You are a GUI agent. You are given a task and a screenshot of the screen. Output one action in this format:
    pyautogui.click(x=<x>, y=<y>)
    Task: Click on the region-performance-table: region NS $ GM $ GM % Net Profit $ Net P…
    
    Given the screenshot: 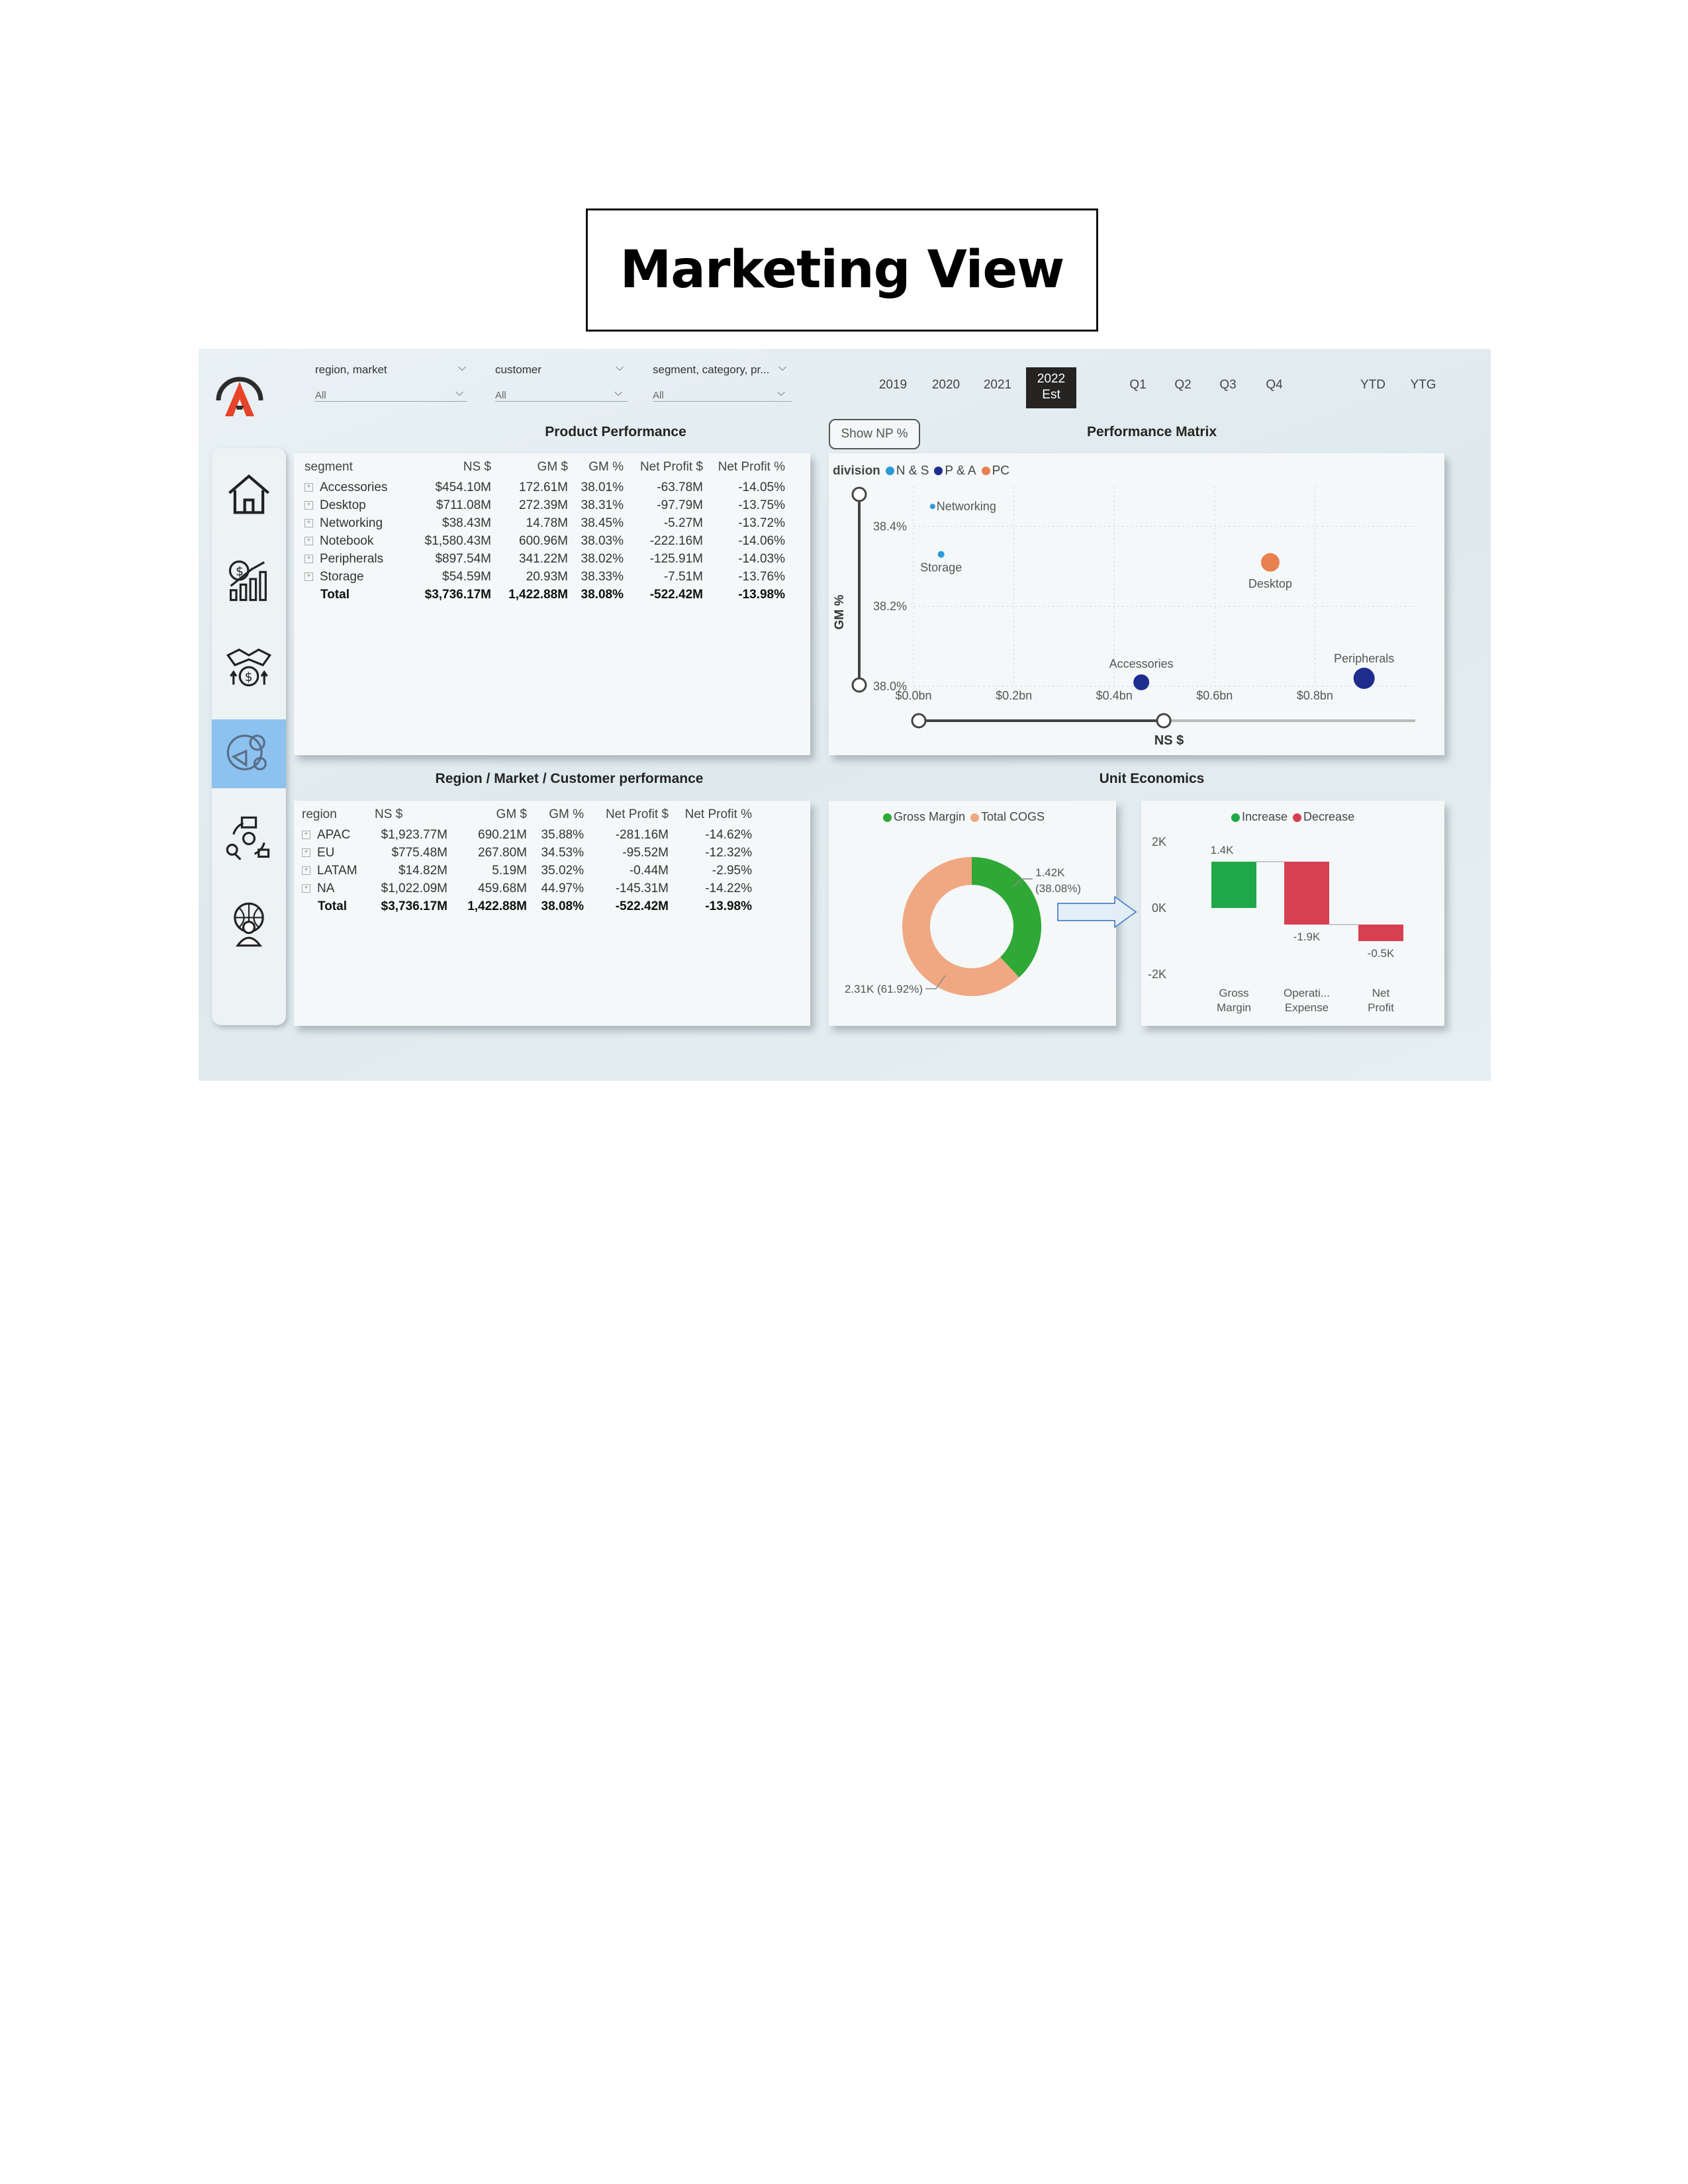 What is the action you would take?
    pyautogui.click(x=527, y=859)
    